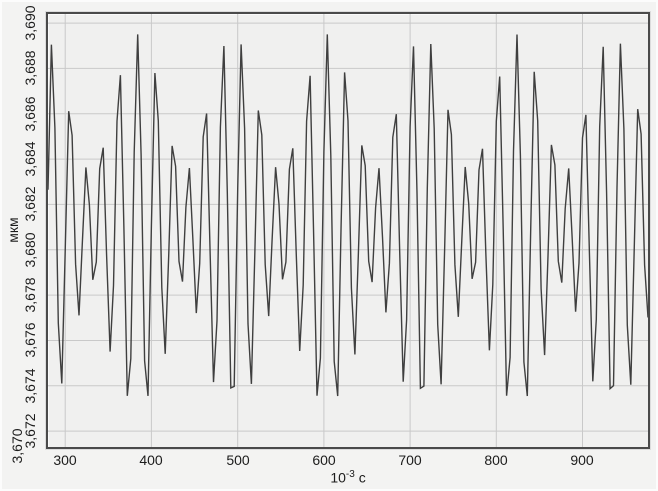  I want to click on y-axis-title: мкм, so click(13, 230).